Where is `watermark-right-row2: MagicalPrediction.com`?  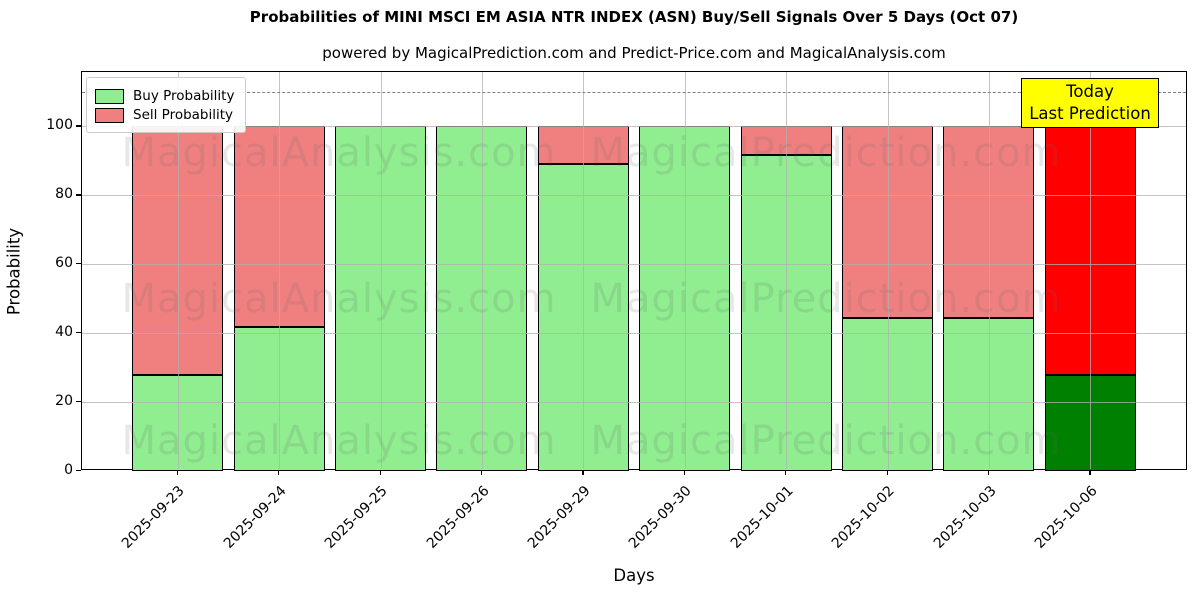 watermark-right-row2: MagicalPrediction.com is located at coordinates (826, 299).